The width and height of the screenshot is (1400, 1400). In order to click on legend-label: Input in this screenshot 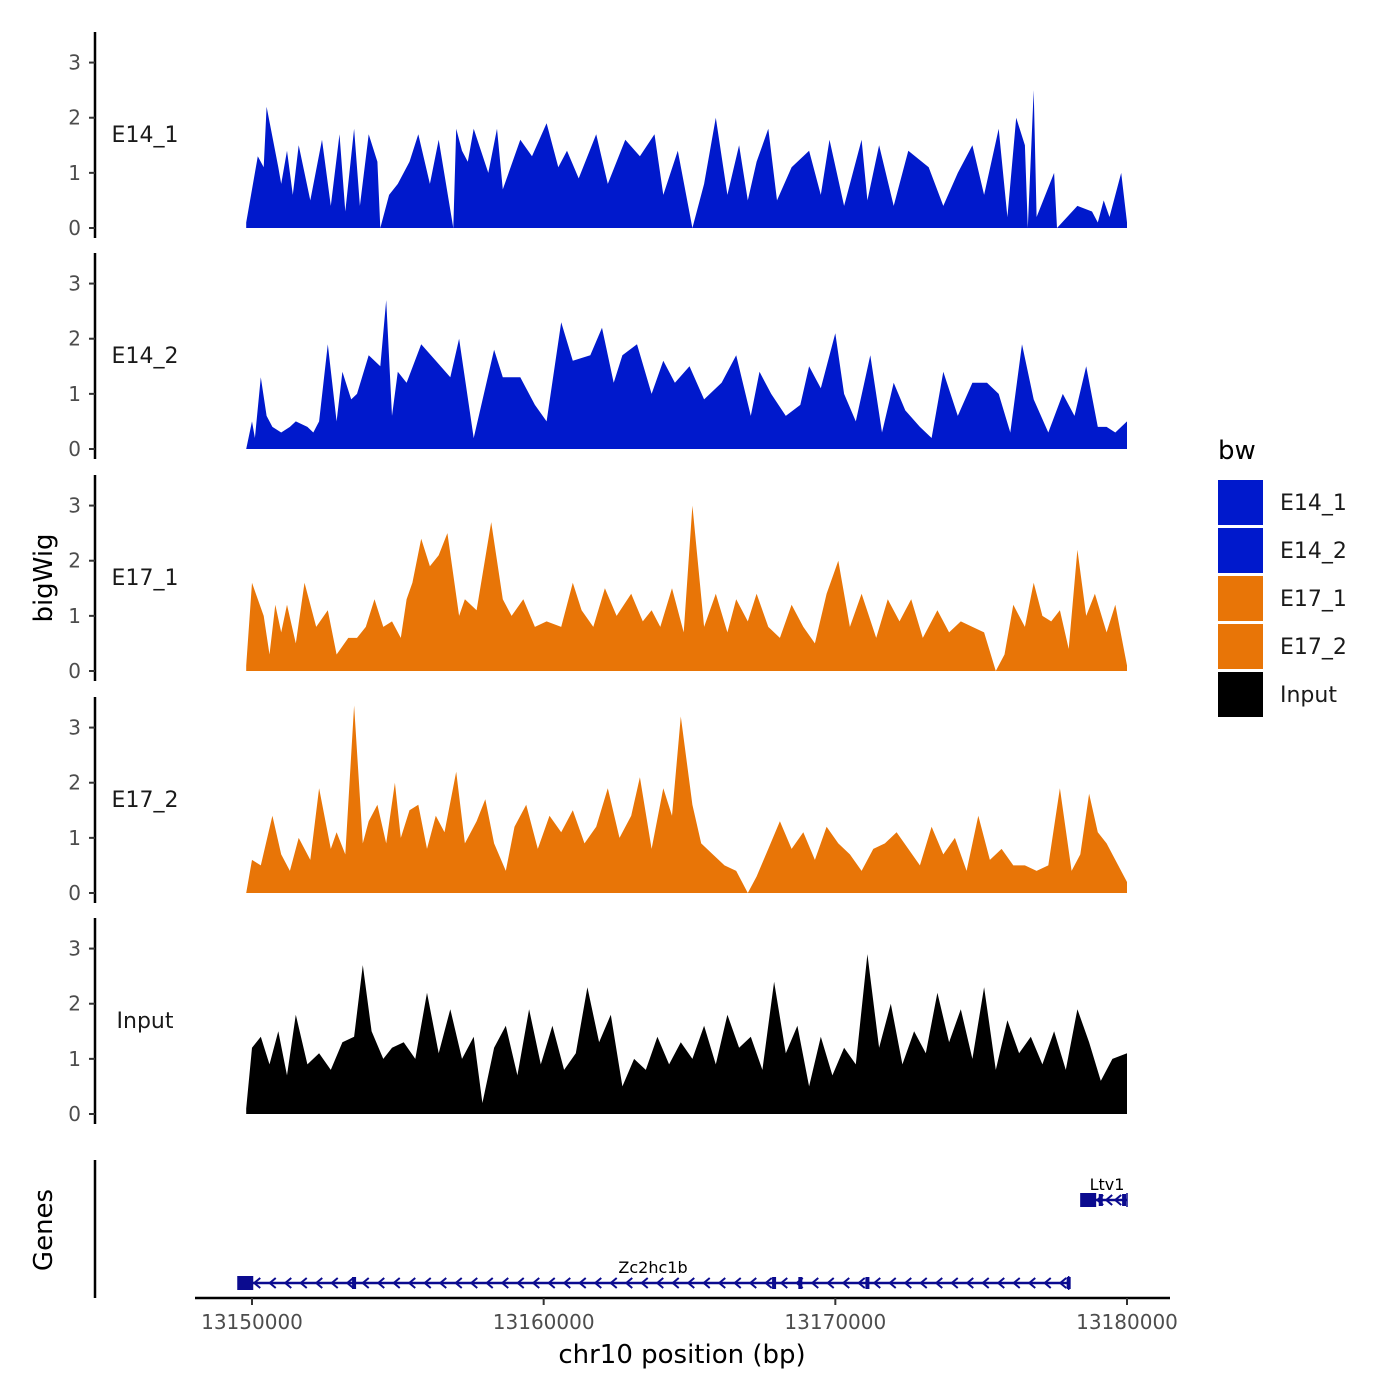, I will do `click(1308, 695)`.